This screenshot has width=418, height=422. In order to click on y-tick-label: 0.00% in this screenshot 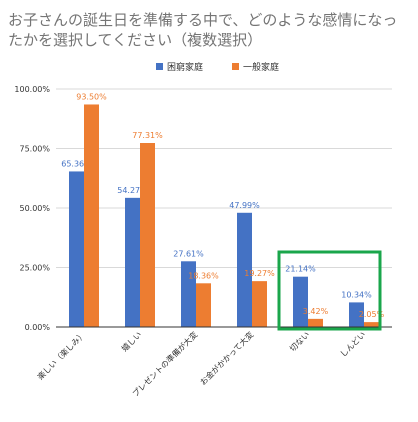, I will do `click(38, 327)`.